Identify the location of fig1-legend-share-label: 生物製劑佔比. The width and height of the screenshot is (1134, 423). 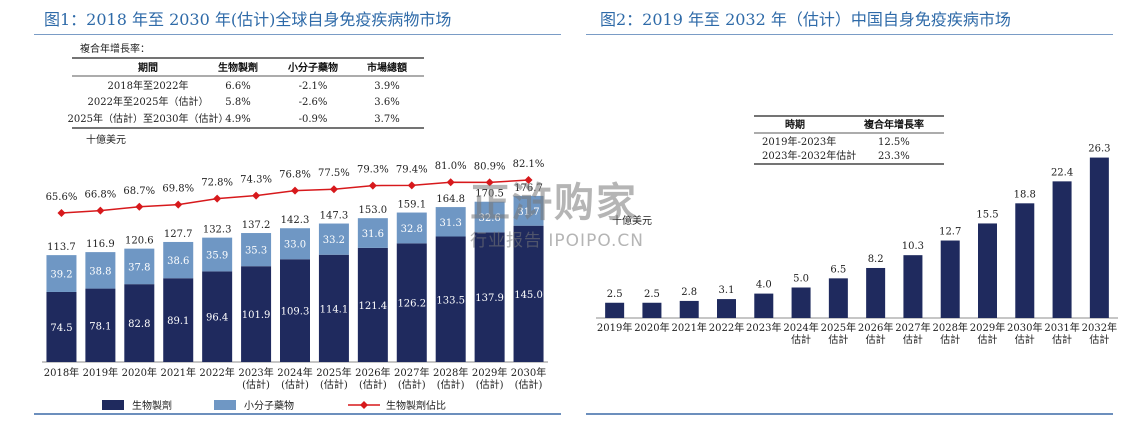
(416, 405).